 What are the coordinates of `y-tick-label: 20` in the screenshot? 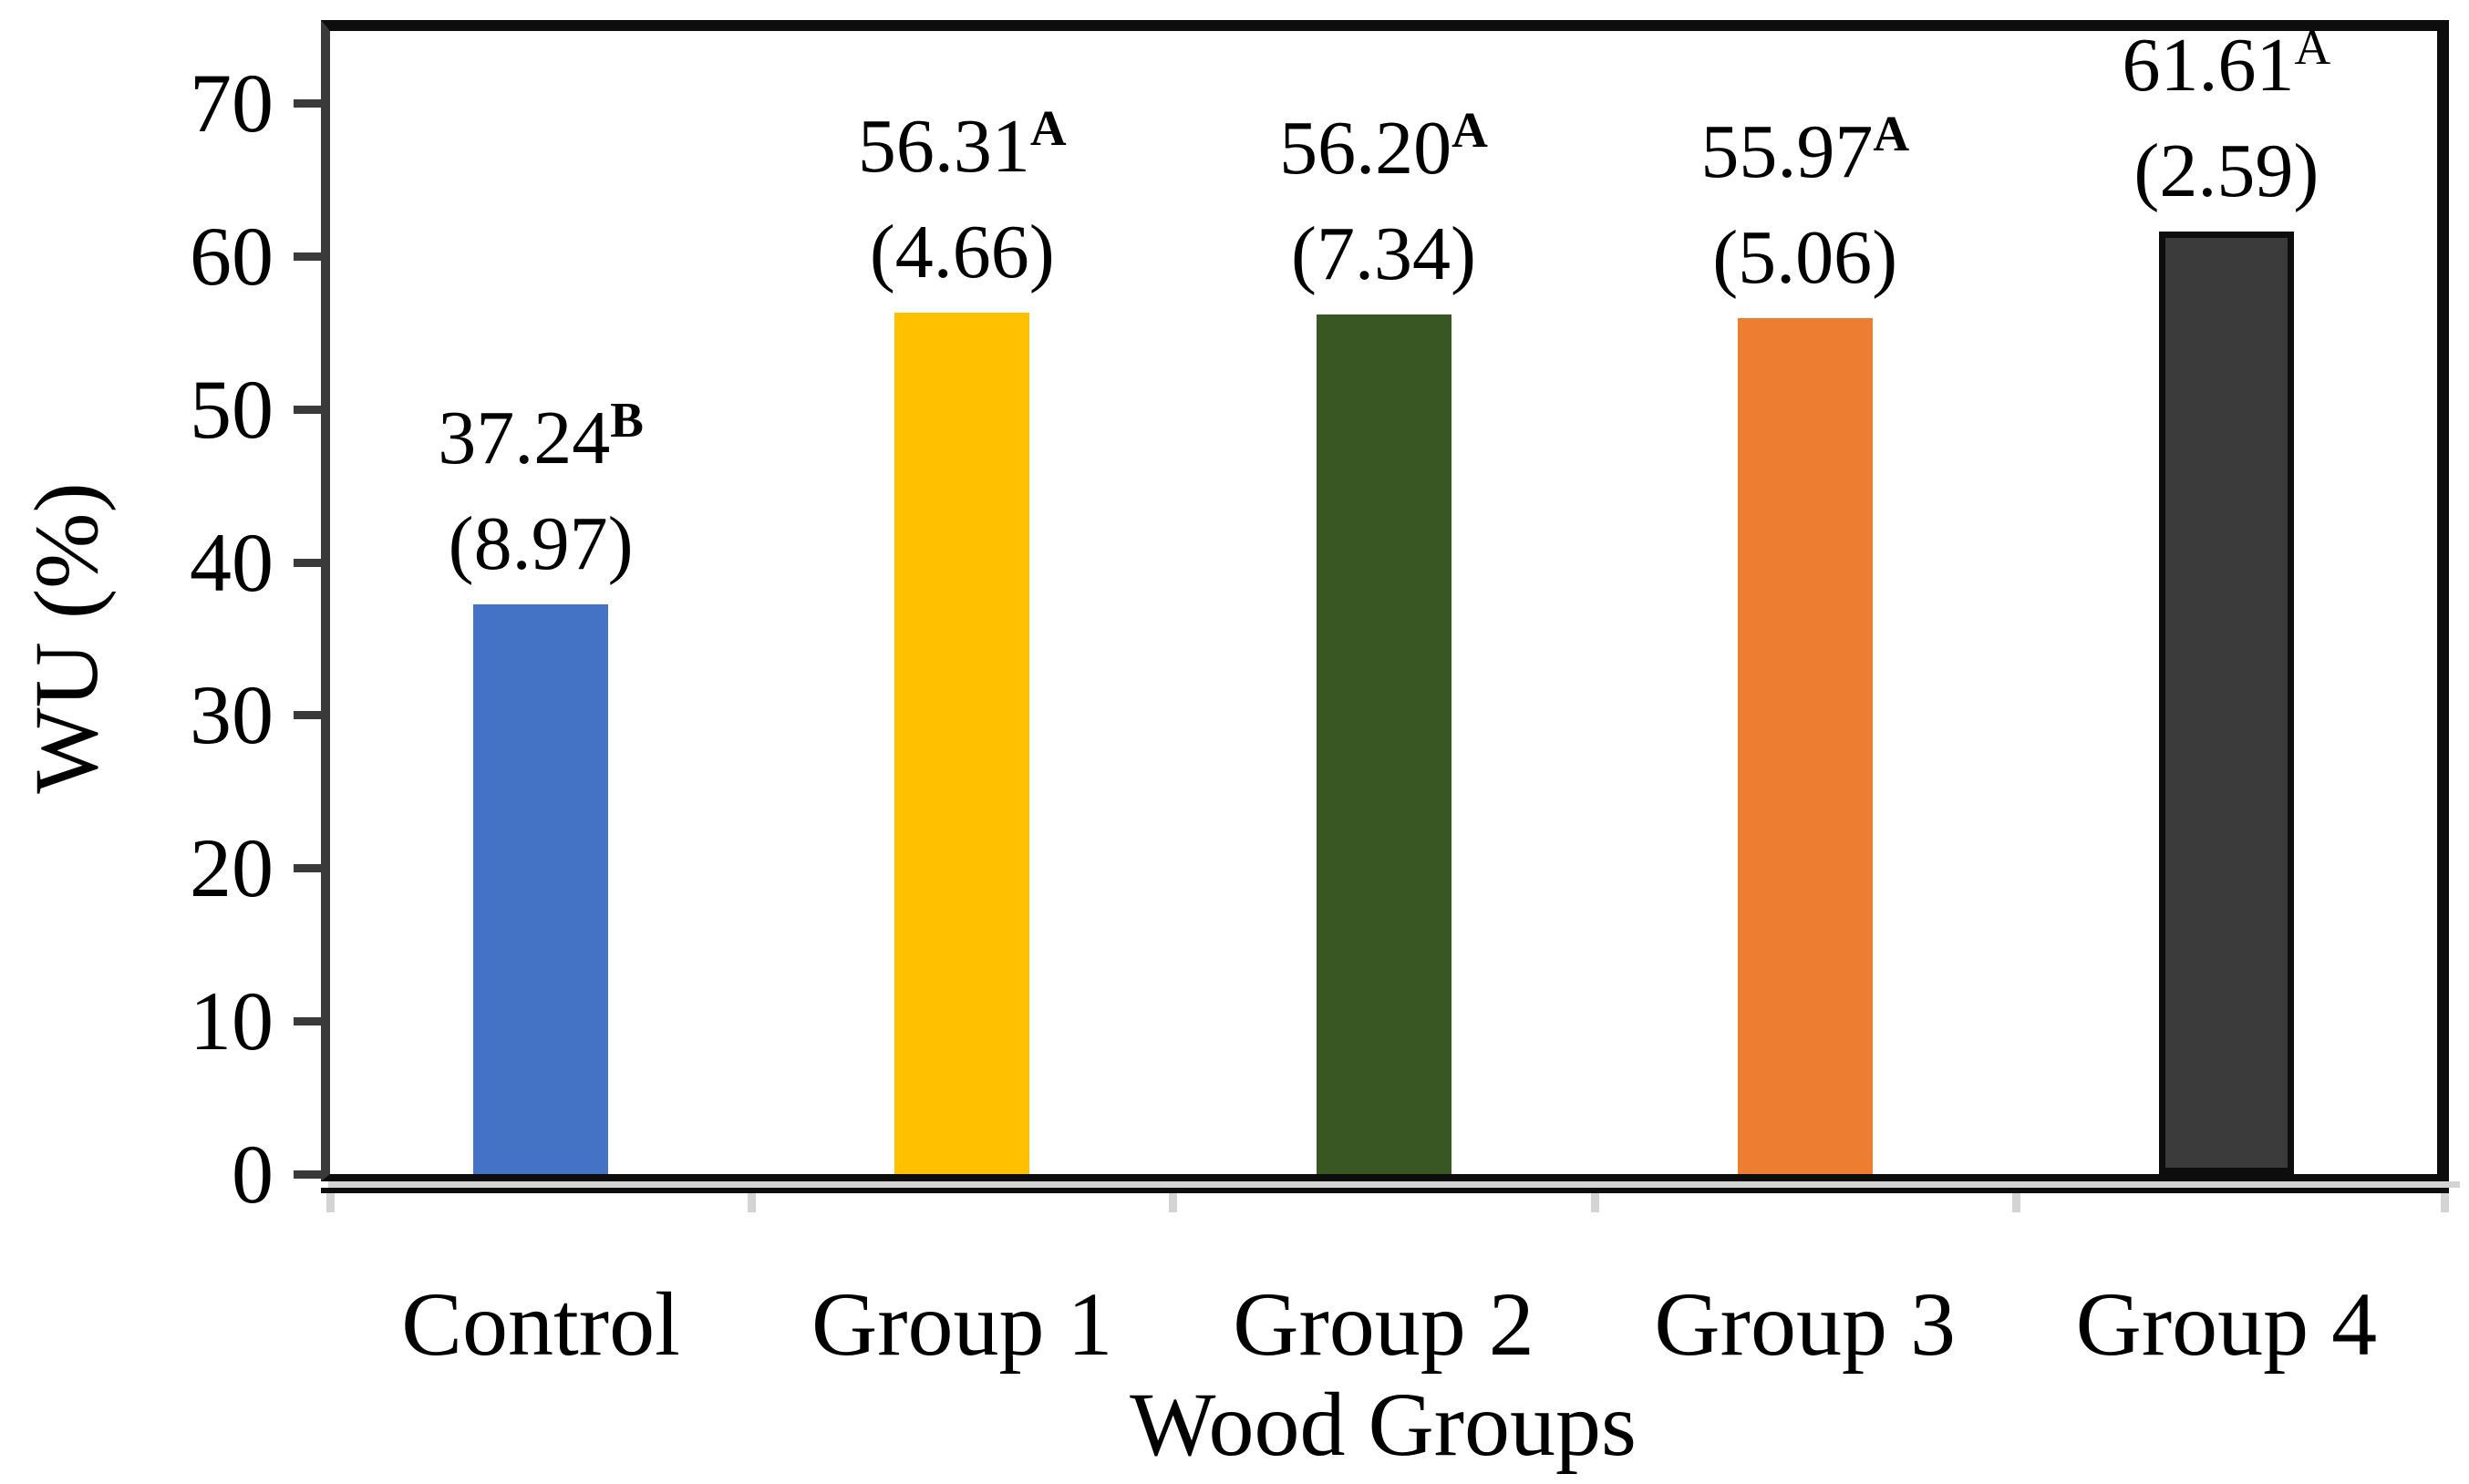 It's located at (232, 868).